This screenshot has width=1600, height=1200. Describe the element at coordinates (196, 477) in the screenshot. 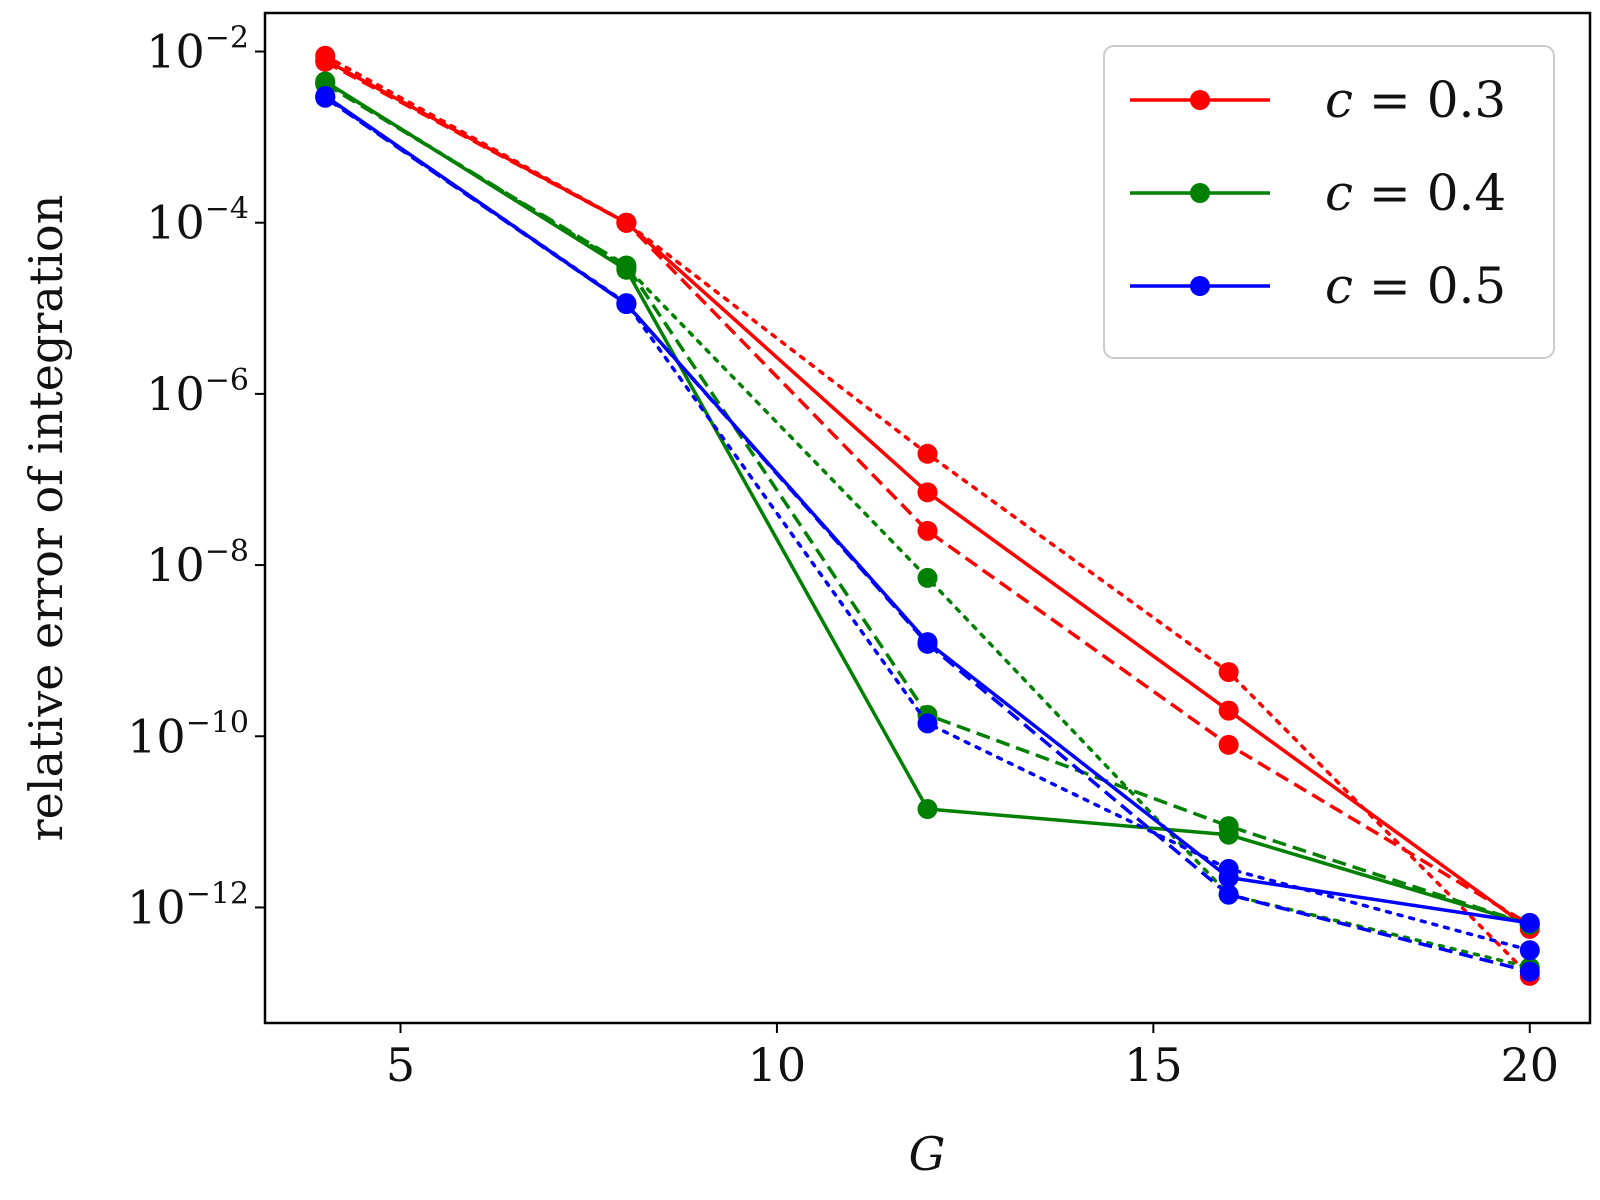

I see `y-axis: 10⁻² 10⁻⁴ 10⁻⁶ 10⁻⁸ 10⁻¹⁰ 10⁻¹²` at that location.